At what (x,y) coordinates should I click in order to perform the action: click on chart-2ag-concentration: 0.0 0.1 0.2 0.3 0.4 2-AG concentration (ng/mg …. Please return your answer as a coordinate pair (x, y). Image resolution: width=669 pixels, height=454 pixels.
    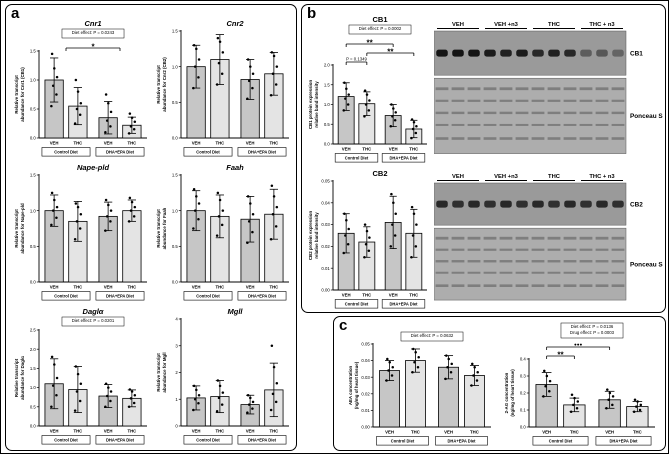
    Looking at the image, I should click on (581, 384).